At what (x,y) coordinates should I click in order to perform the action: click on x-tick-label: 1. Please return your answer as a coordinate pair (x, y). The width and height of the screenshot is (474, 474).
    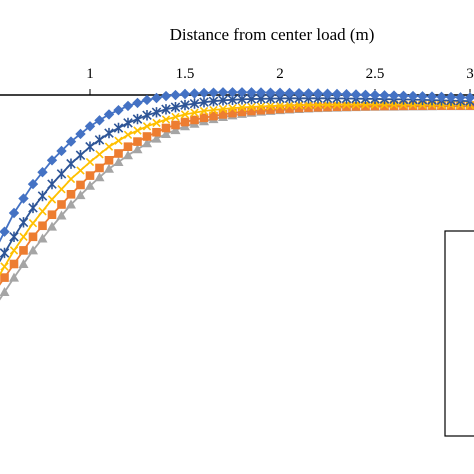
    Looking at the image, I should click on (90, 74).